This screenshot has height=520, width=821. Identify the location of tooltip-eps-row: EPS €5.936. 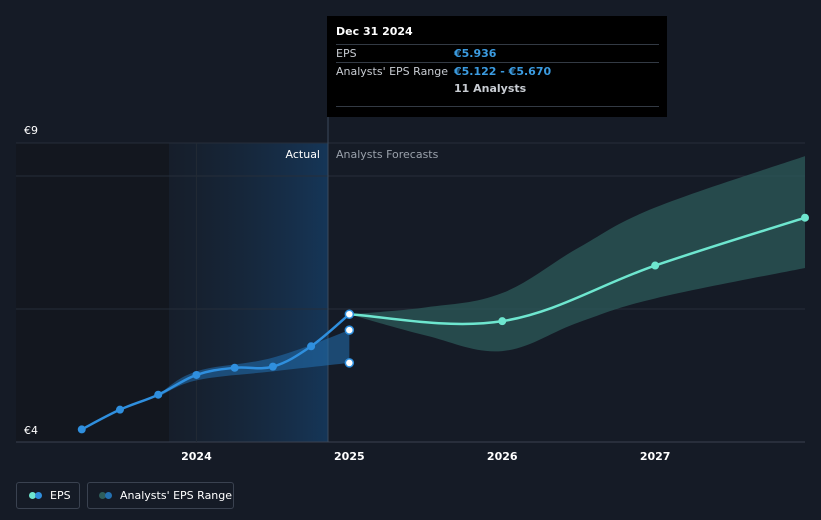
(497, 53).